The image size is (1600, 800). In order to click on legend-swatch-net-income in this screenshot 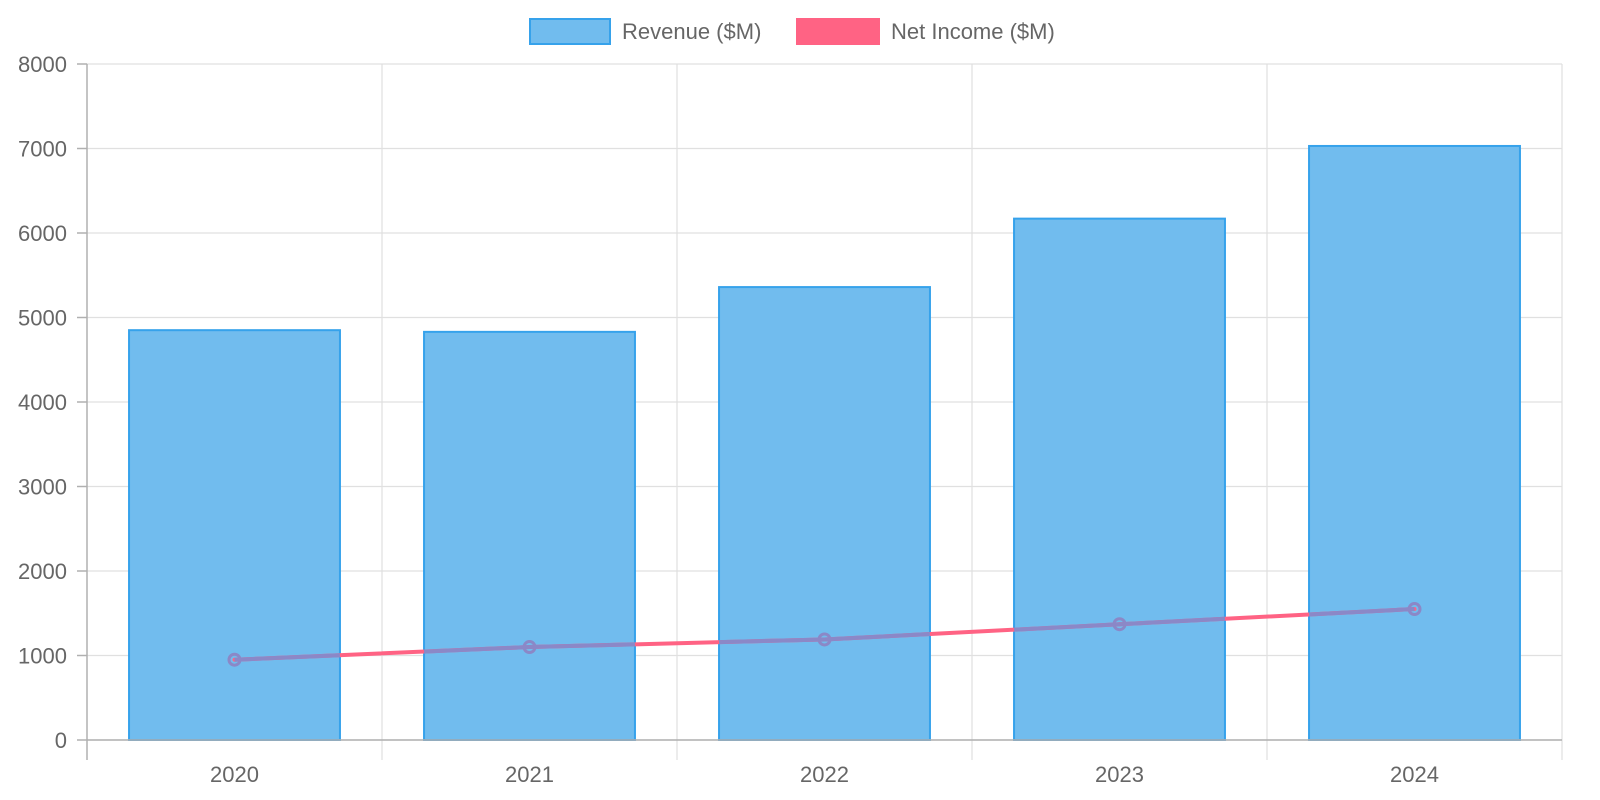, I will do `click(838, 31)`.